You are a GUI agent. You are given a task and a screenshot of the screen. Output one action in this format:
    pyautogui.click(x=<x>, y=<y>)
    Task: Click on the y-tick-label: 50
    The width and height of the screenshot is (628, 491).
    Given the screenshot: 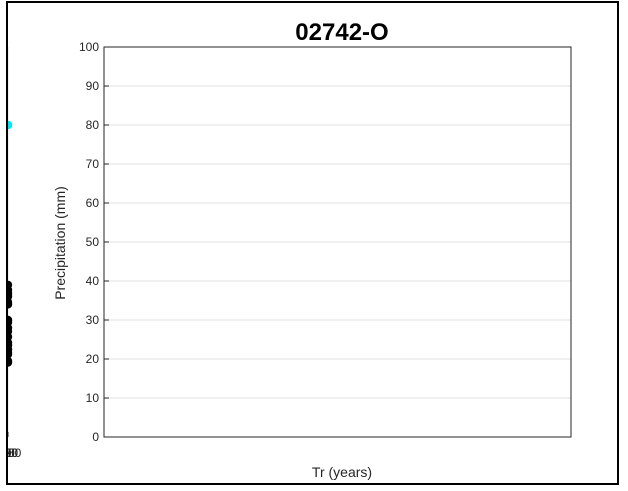 What is the action you would take?
    pyautogui.click(x=93, y=242)
    